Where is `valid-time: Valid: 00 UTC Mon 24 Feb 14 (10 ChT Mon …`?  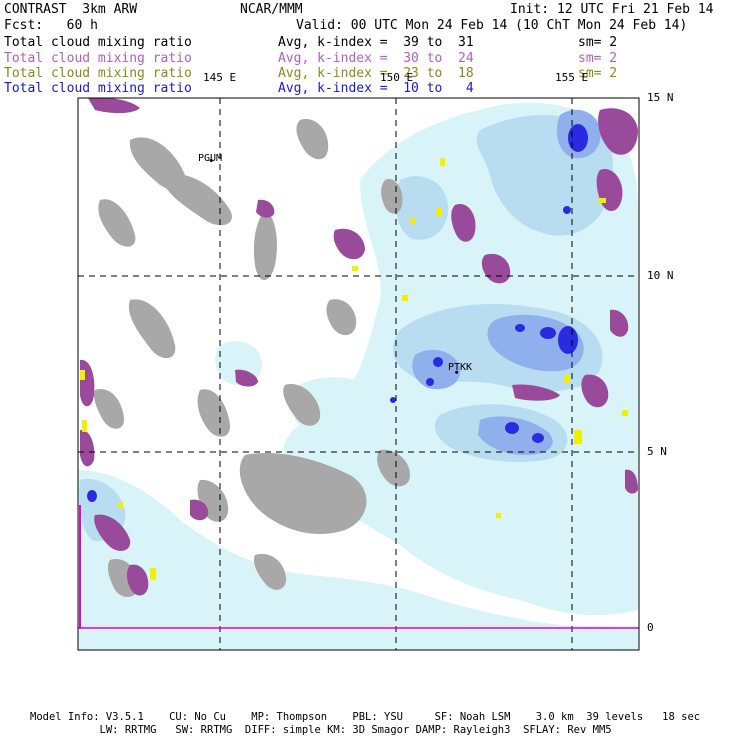 valid-time: Valid: 00 UTC Mon 24 Feb 14 (10 ChT Mon … is located at coordinates (492, 25).